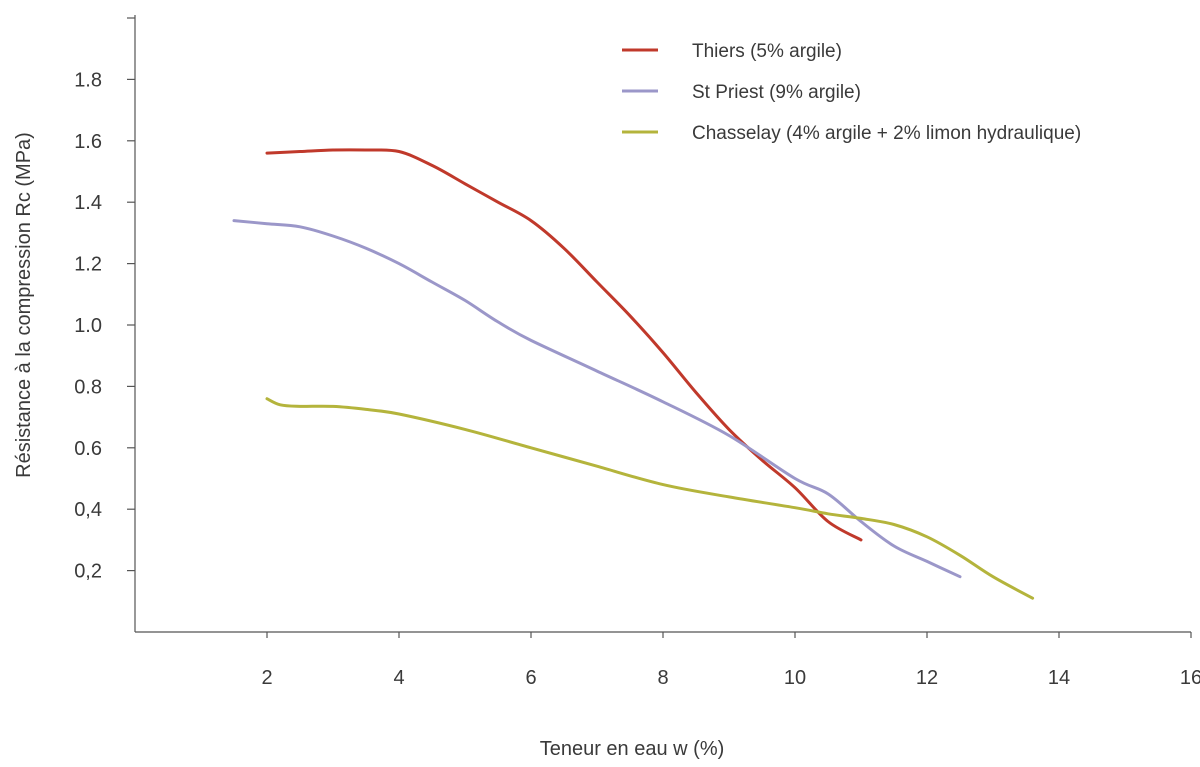  I want to click on x-tick-label: 8, so click(662, 678).